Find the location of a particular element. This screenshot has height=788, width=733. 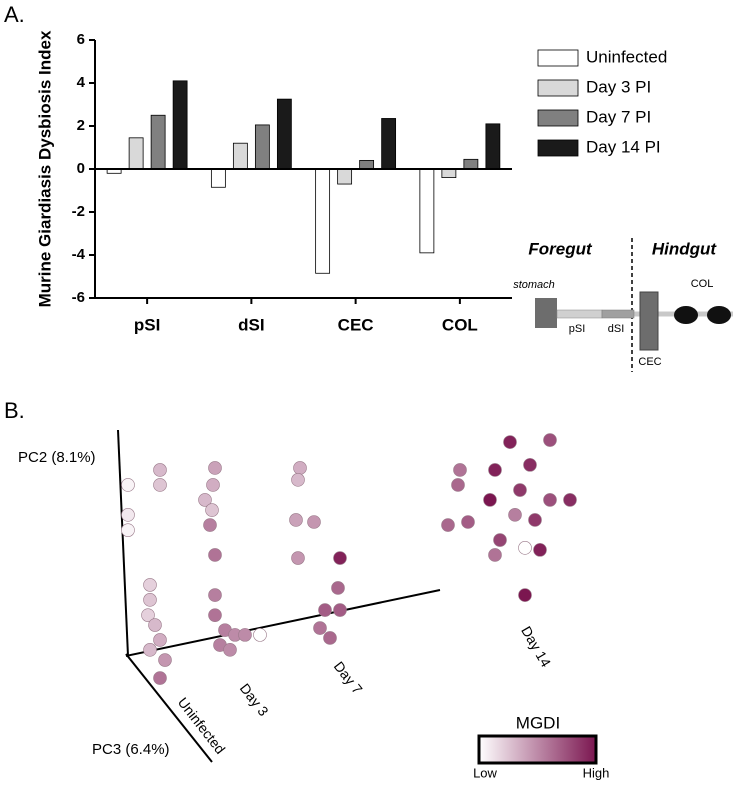

y-tick-label: 4 is located at coordinates (81, 82).